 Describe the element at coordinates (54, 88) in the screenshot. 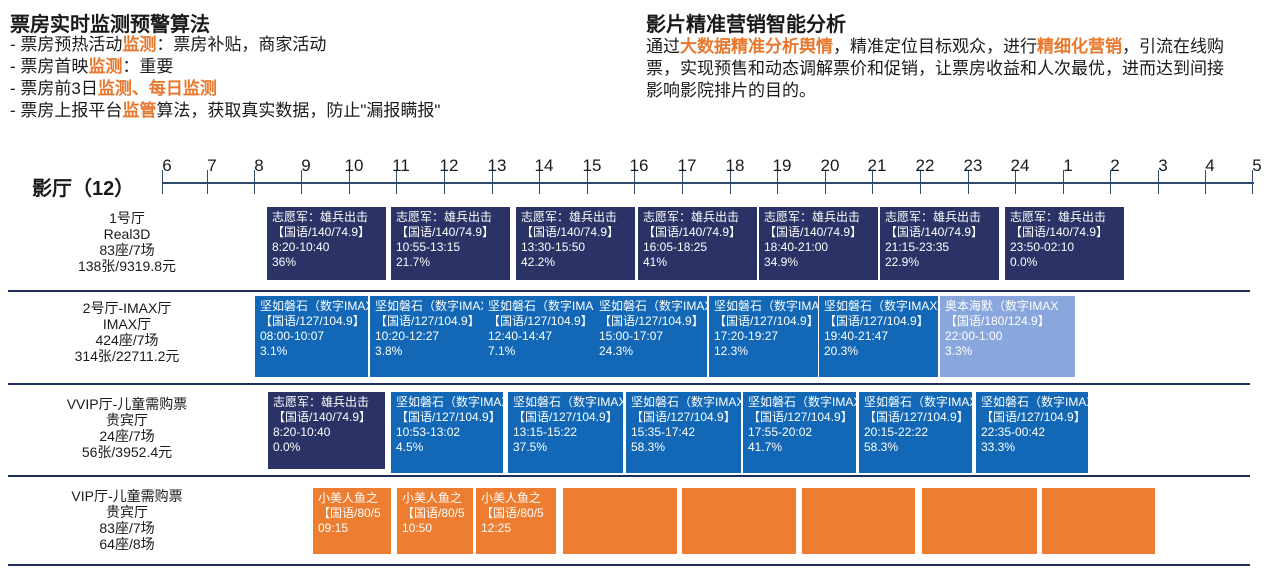

I see `bullet-text: - 票房前3日` at that location.